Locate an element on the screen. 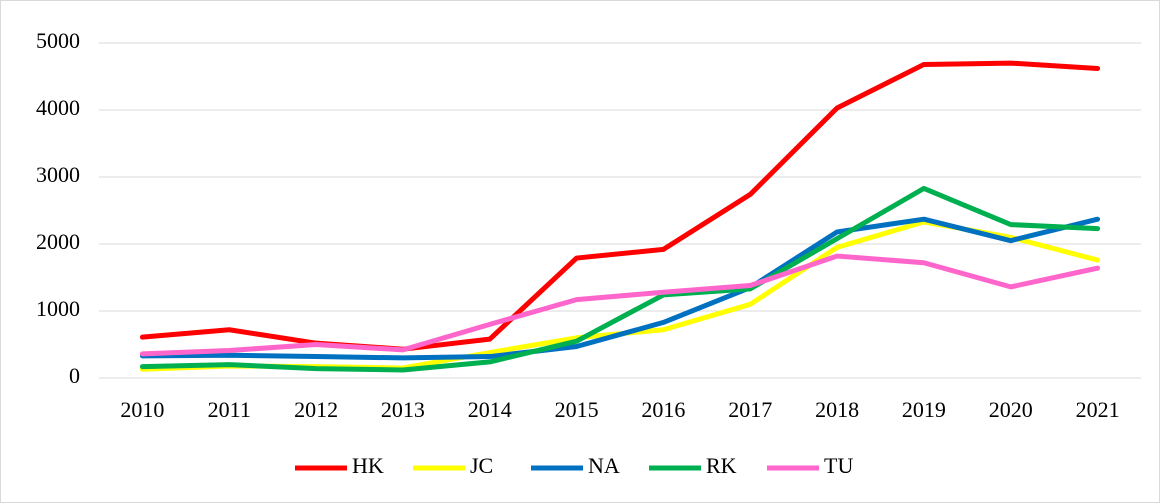 This screenshot has width=1160, height=503. y-tick-label: 4000 is located at coordinates (58, 107).